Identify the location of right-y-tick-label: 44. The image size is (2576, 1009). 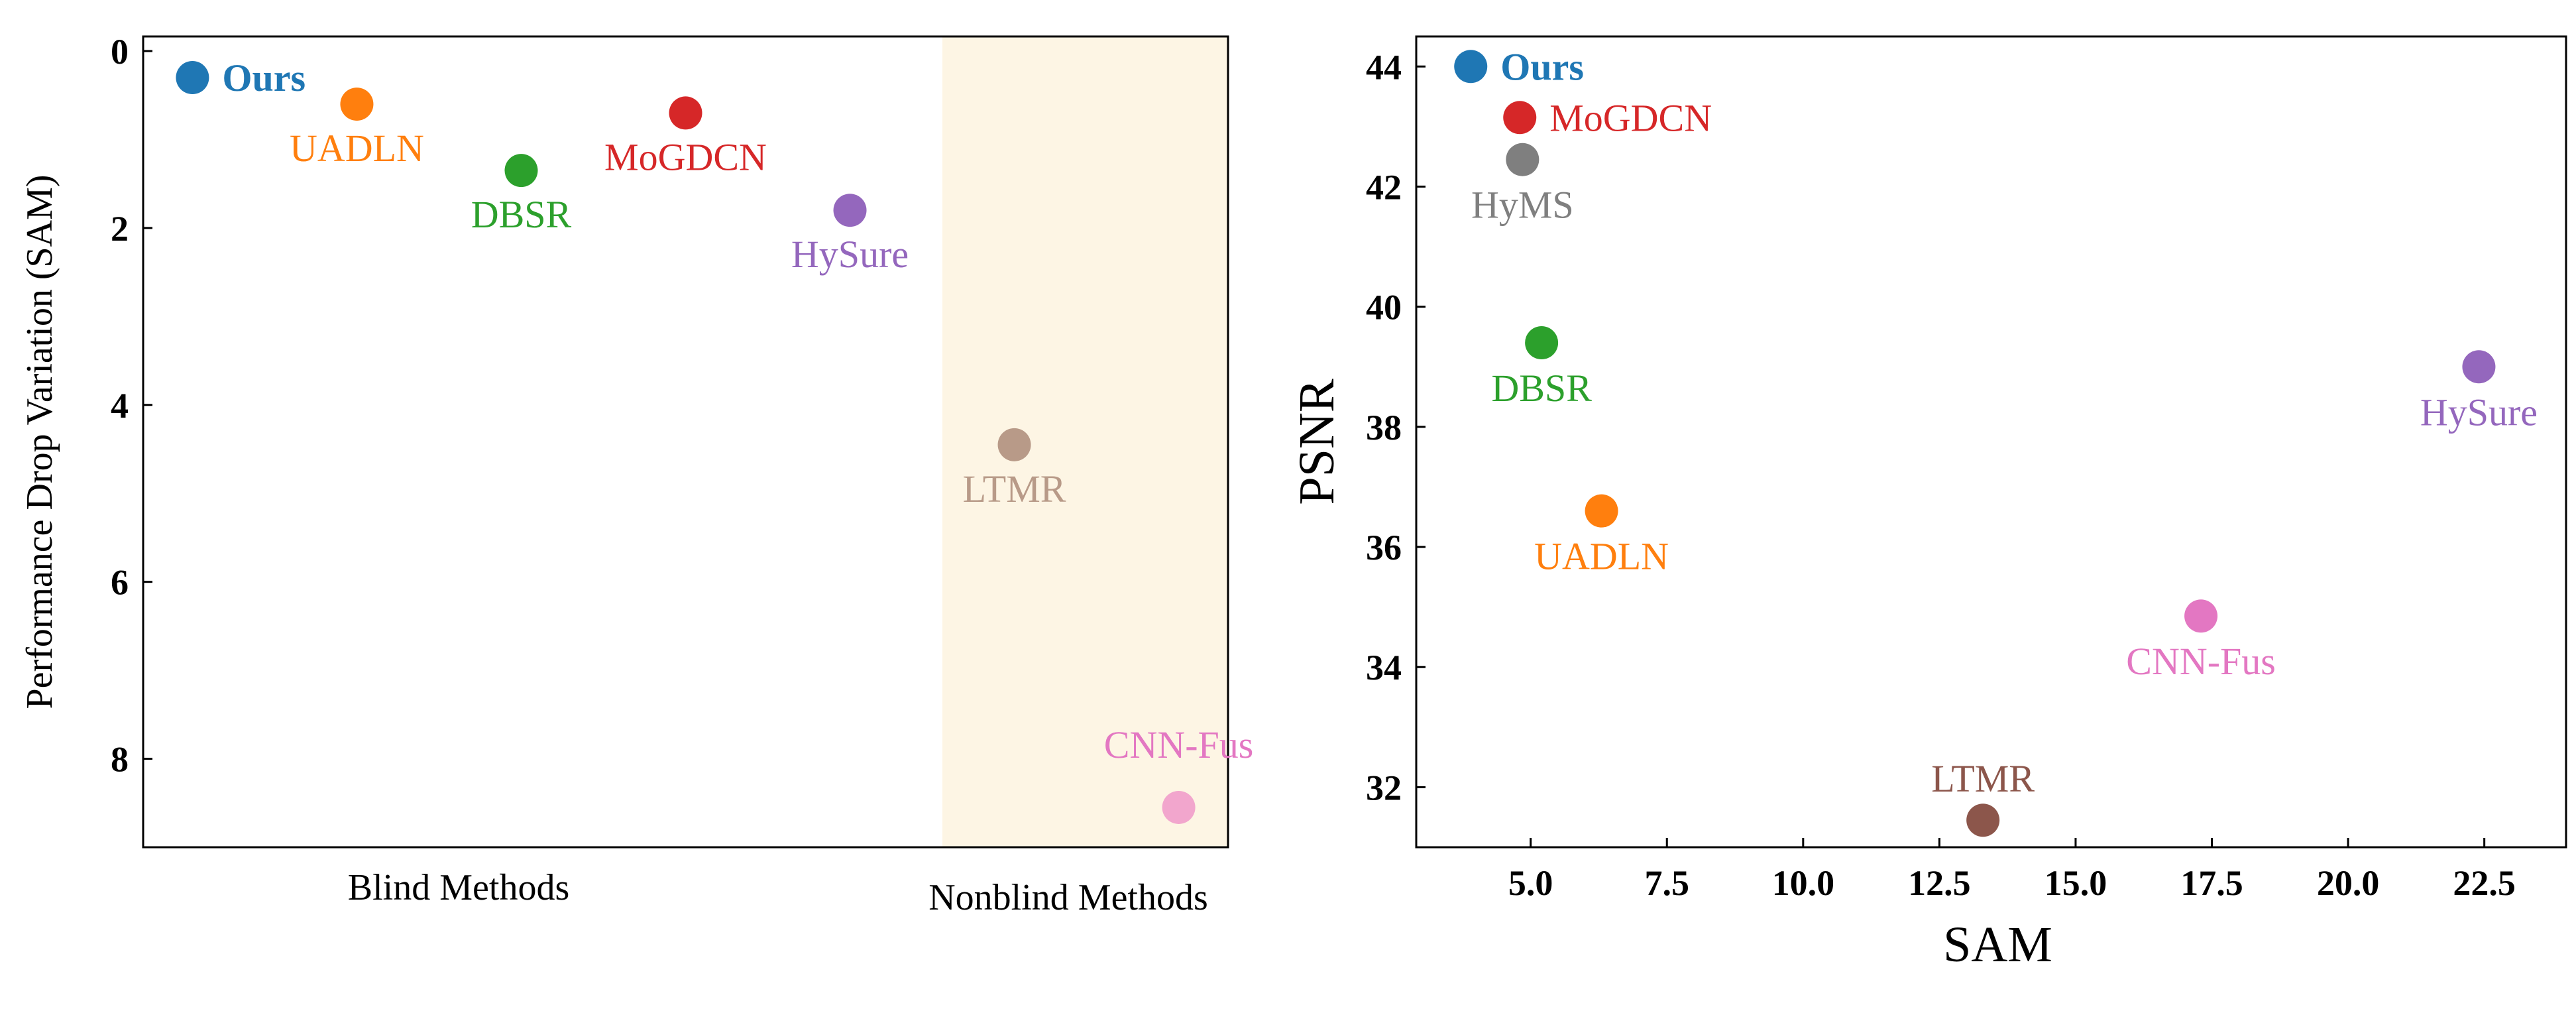
(1384, 67).